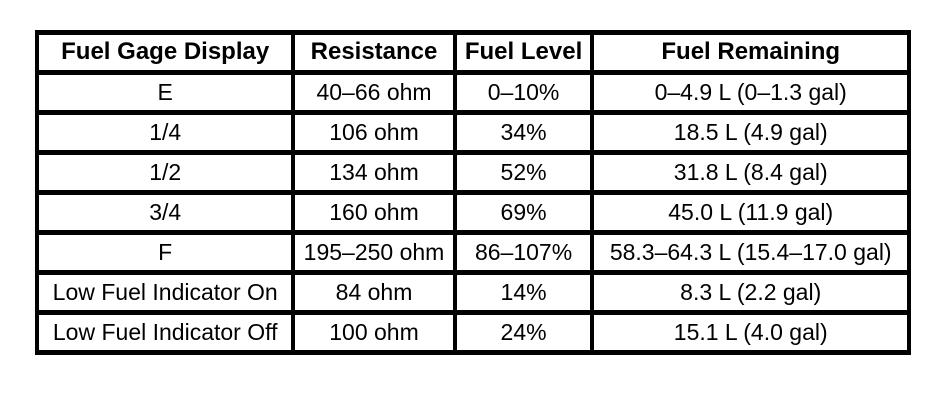 Image resolution: width=944 pixels, height=404 pixels. I want to click on table-row: 1/4 106 ohm 34% 18.5 L (4.9 gal), so click(472, 132).